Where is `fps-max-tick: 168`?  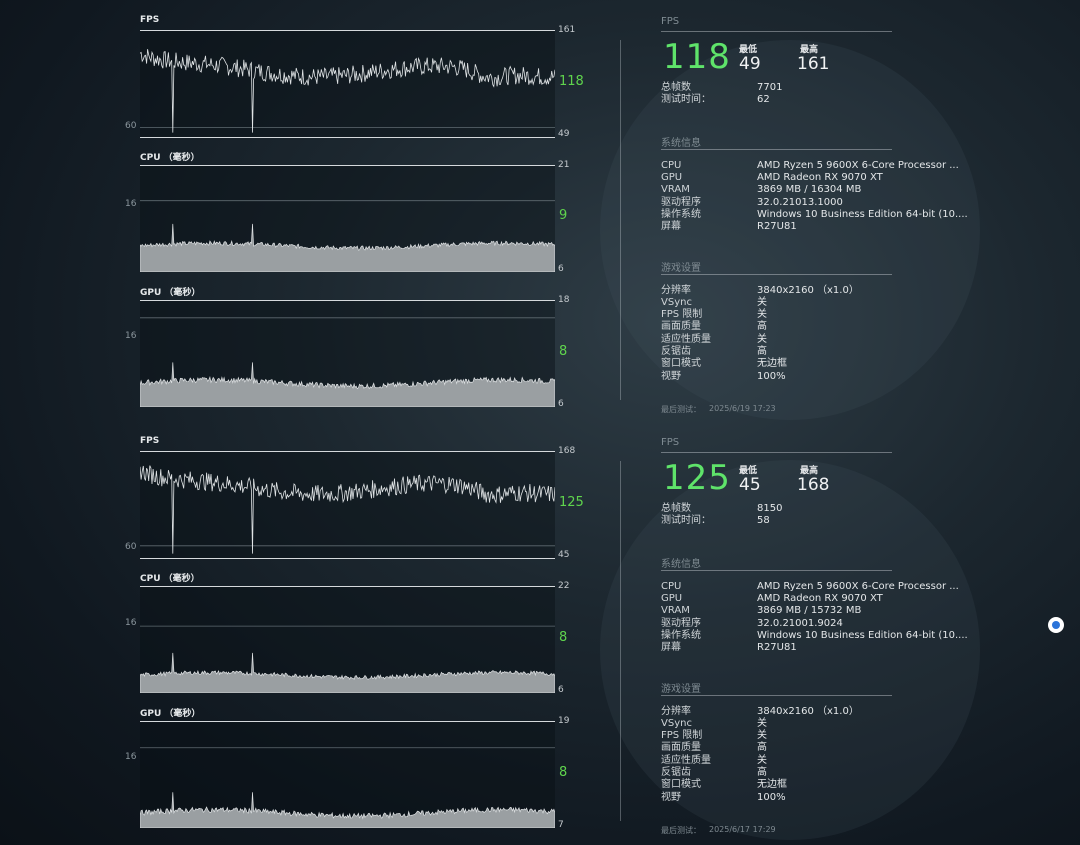 fps-max-tick: 168 is located at coordinates (567, 451).